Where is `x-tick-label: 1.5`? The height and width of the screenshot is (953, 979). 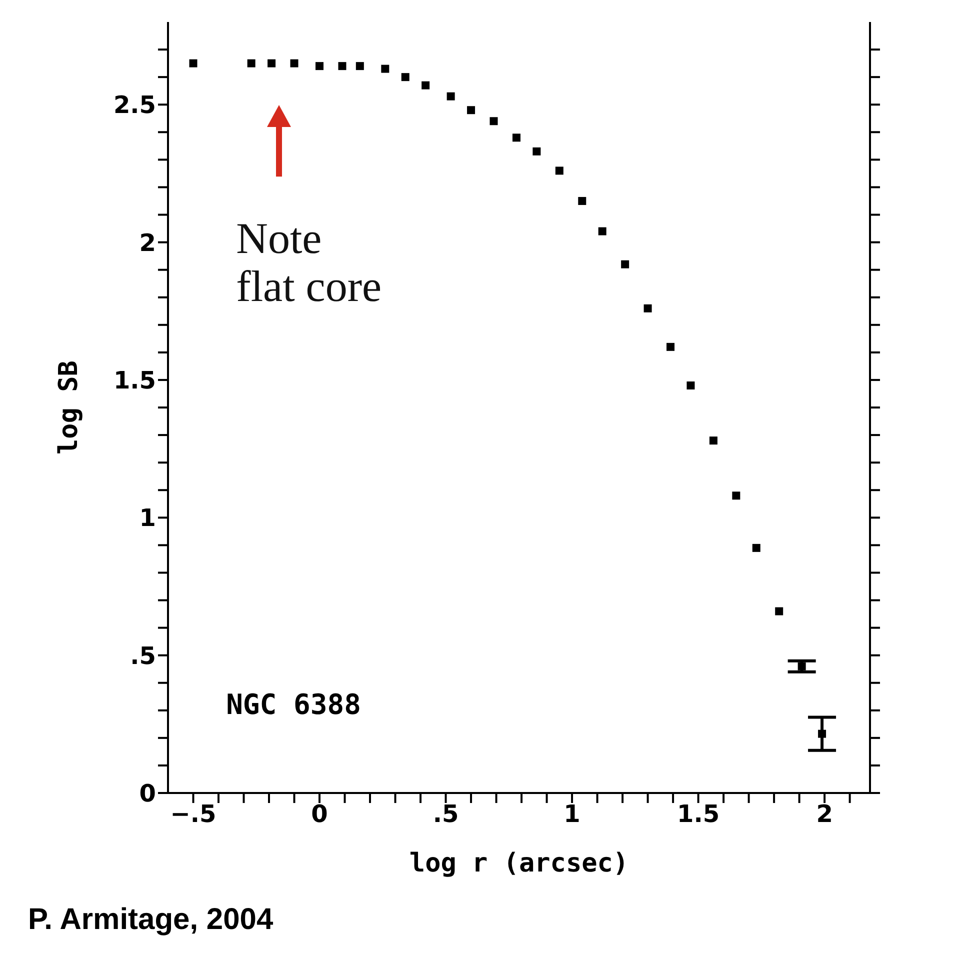
x-tick-label: 1.5 is located at coordinates (698, 814).